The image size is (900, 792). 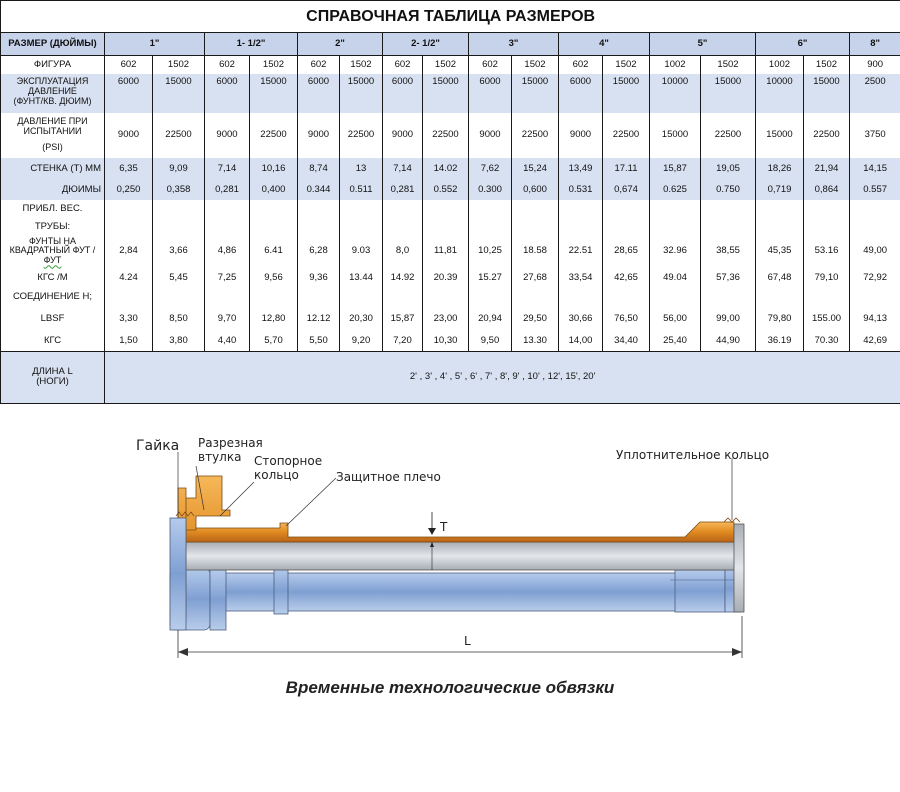 I want to click on table-cell: 11,81, so click(x=445, y=251).